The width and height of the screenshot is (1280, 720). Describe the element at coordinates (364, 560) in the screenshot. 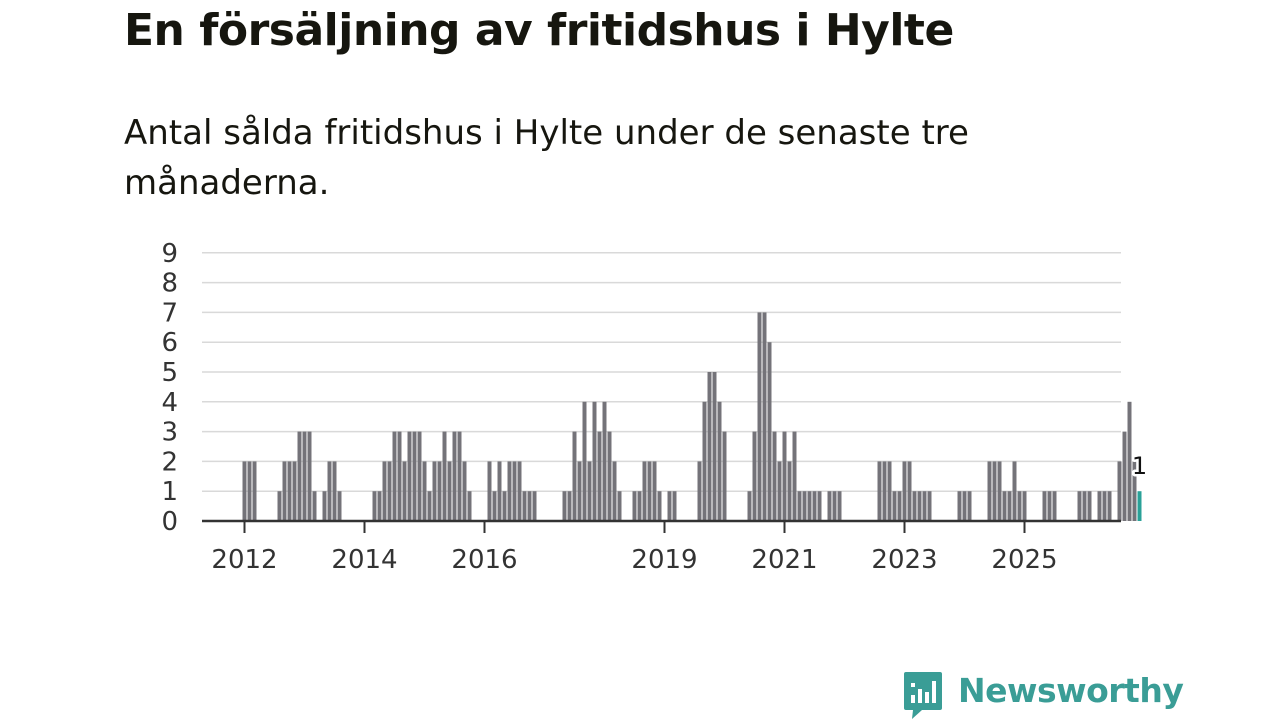

I see `x-tick-label: 2014` at that location.